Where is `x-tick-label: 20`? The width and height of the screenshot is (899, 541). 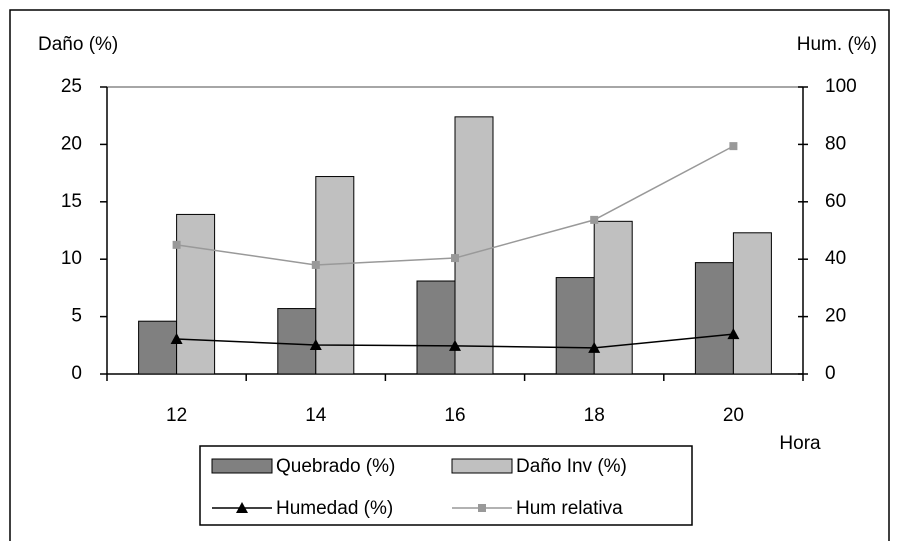 x-tick-label: 20 is located at coordinates (733, 415).